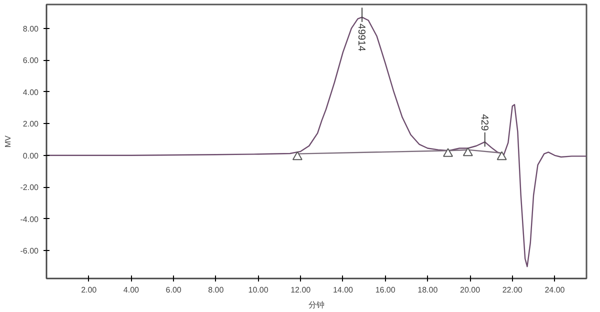  Describe the element at coordinates (470, 290) in the screenshot. I see `x-tick-label: 20.00` at that location.